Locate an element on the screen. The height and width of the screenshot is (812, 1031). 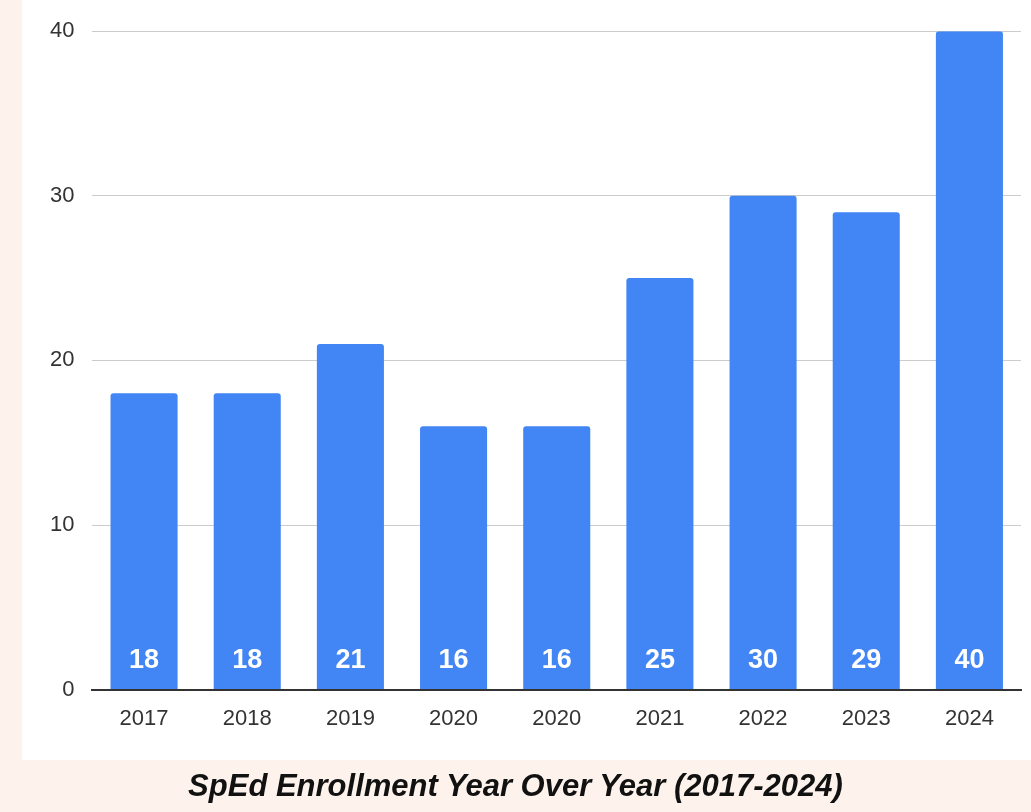
data-label: 30 is located at coordinates (763, 658).